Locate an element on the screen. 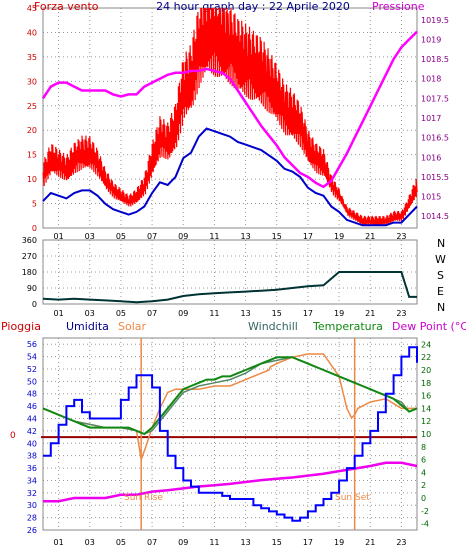  direction-tick-label: 180 is located at coordinates (29, 272).